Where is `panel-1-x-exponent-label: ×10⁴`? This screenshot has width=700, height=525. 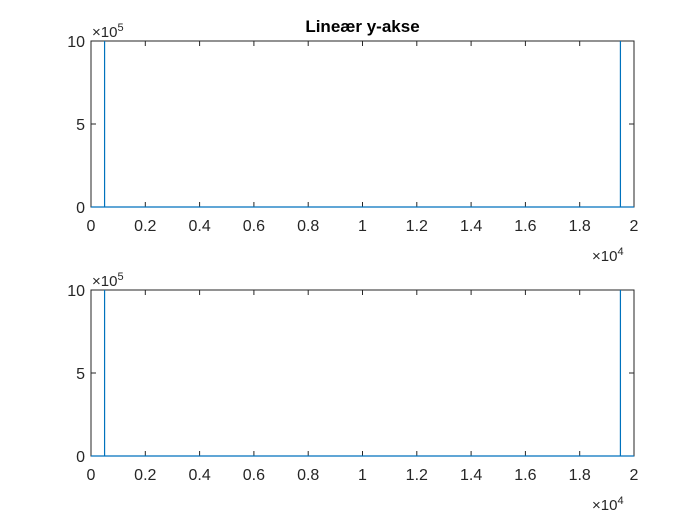
panel-1-x-exponent-label: ×10⁴ is located at coordinates (608, 255).